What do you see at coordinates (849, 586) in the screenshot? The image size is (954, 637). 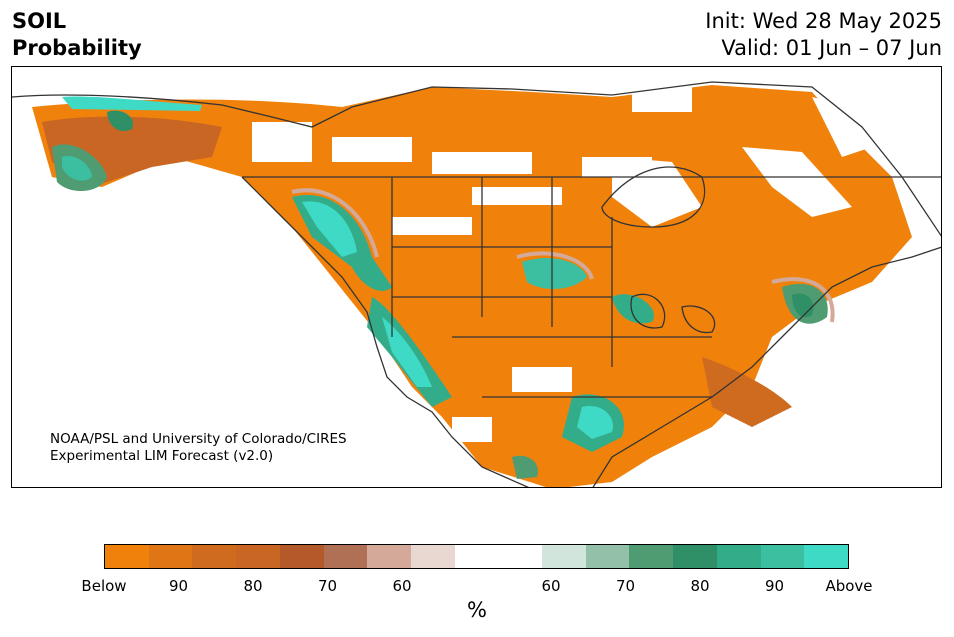 I see `colorbar-tick-label: Above` at bounding box center [849, 586].